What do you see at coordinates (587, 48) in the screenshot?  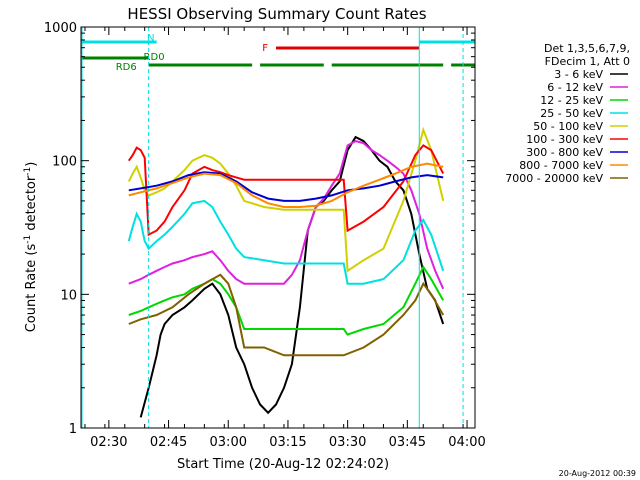 I see `legend-header-line: Det 1,3,5,6,7,9,` at bounding box center [587, 48].